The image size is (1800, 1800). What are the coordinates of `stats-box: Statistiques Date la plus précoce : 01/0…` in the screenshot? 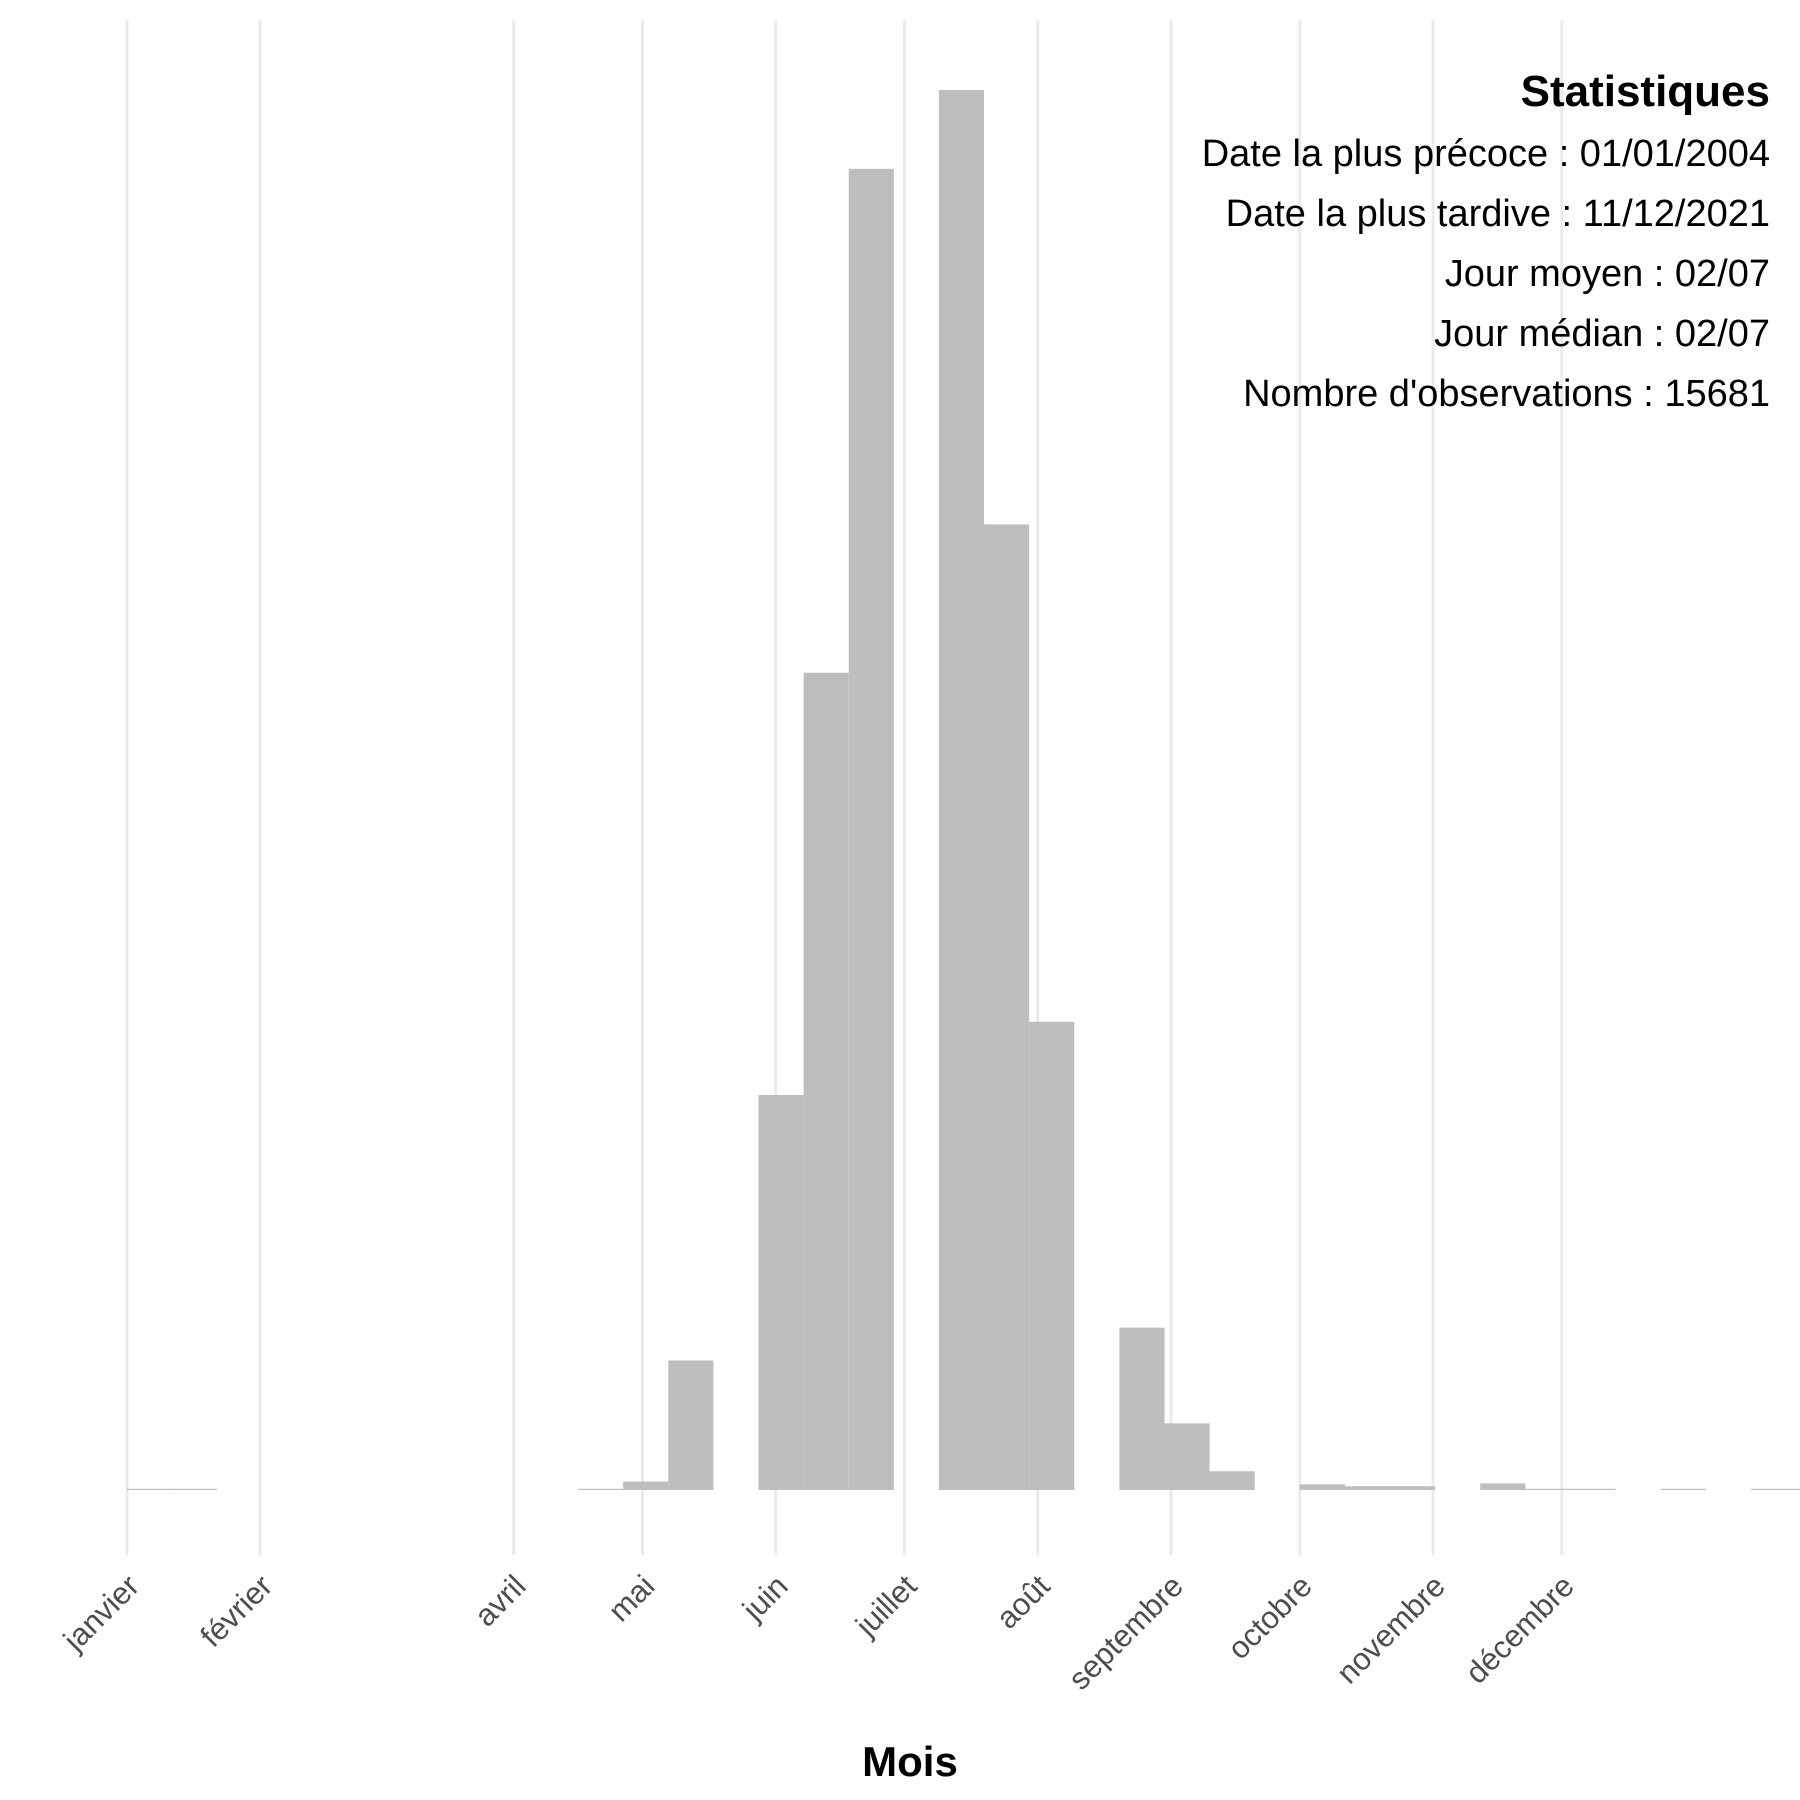 It's located at (1486, 241).